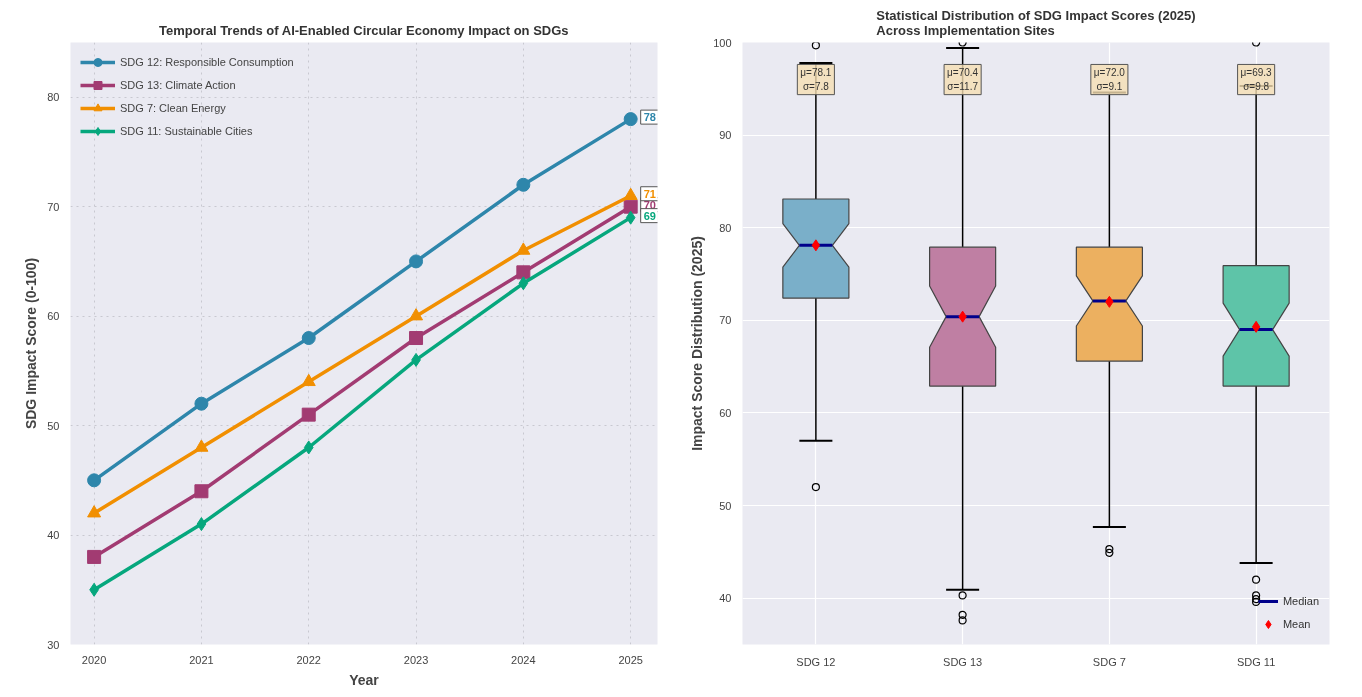  What do you see at coordinates (173, 108) in the screenshot?
I see `legend-label: SDG 7: Clean Energy` at bounding box center [173, 108].